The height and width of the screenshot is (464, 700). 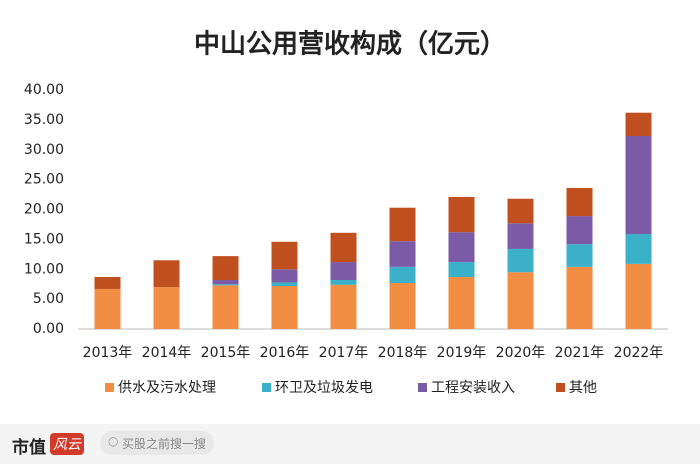 I want to click on y-tick-label: 35.00, so click(x=44, y=120).